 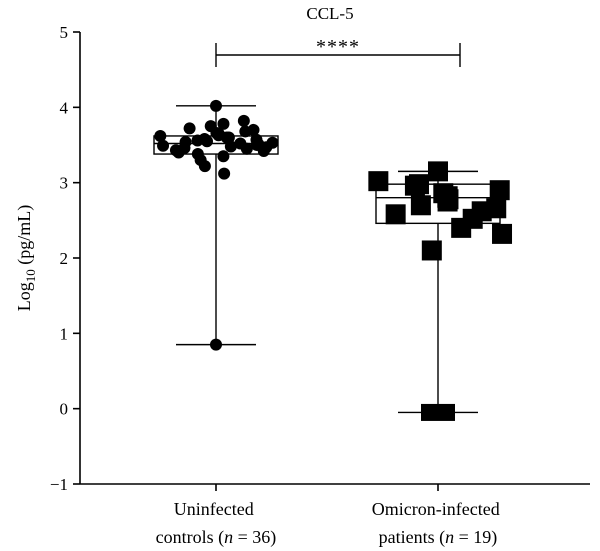 What do you see at coordinates (438, 523) in the screenshot?
I see `category-label-omicron: Omicron-infected patients (n = 19)` at bounding box center [438, 523].